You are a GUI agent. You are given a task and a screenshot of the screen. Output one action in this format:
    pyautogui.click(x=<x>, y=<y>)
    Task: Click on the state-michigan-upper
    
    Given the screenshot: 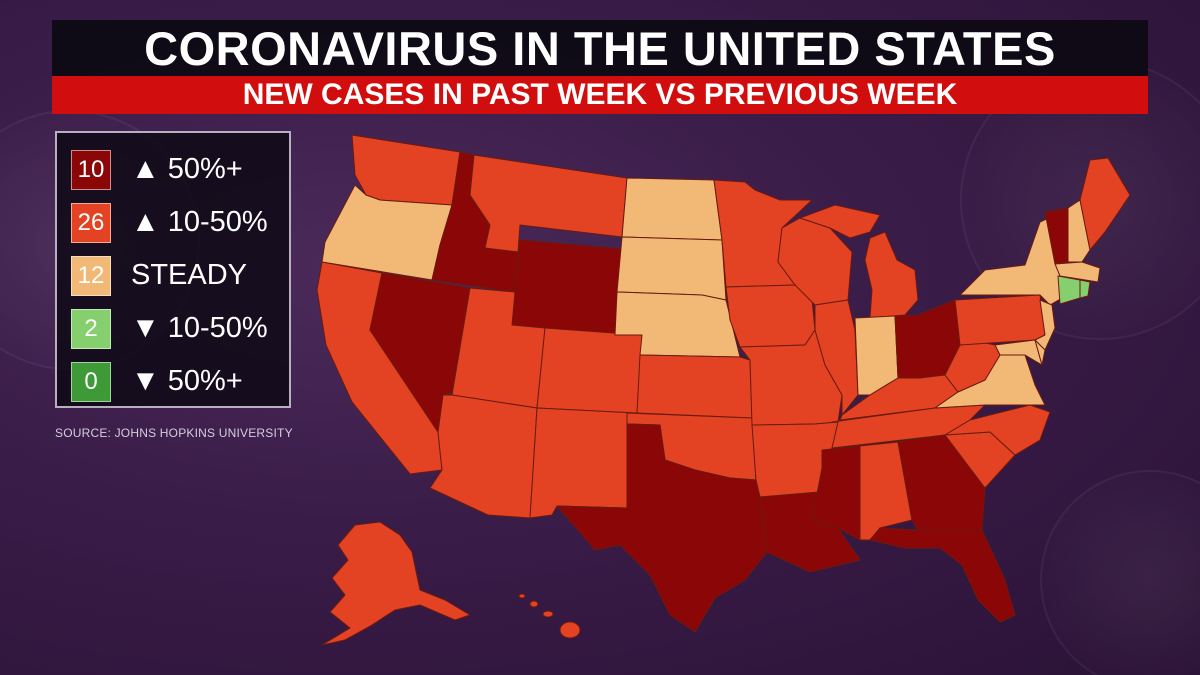 What is the action you would take?
    pyautogui.click(x=840, y=221)
    